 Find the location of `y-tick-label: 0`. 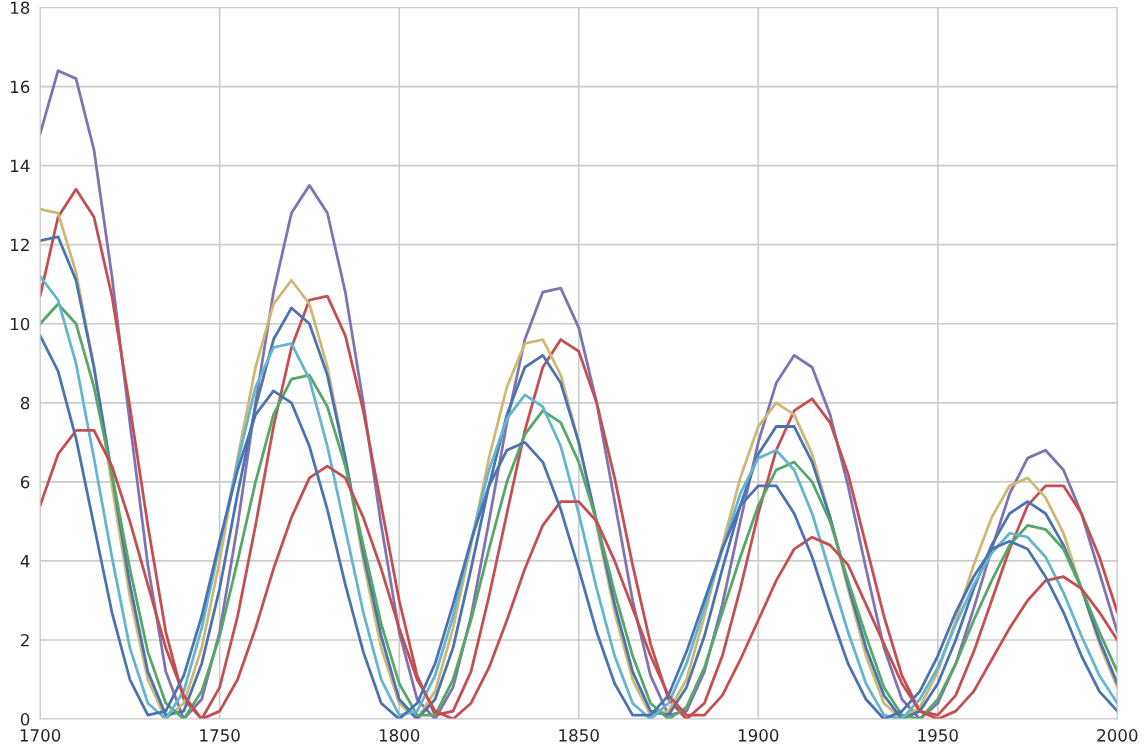

y-tick-label: 0 is located at coordinates (25, 719).